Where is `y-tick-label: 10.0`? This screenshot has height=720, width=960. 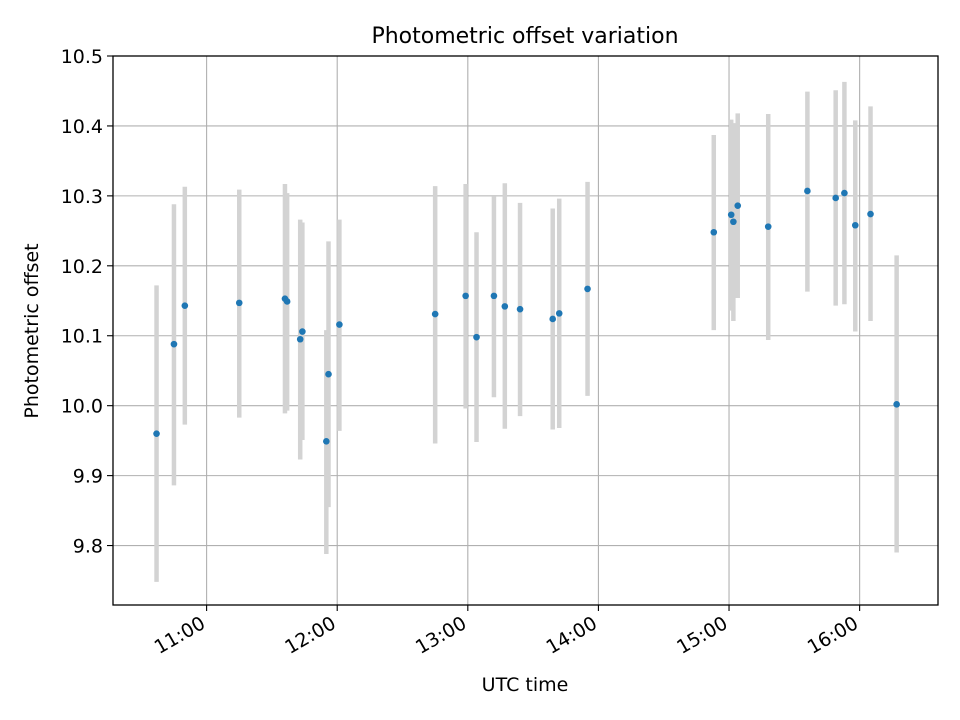
y-tick-label: 10.0 is located at coordinates (82, 407).